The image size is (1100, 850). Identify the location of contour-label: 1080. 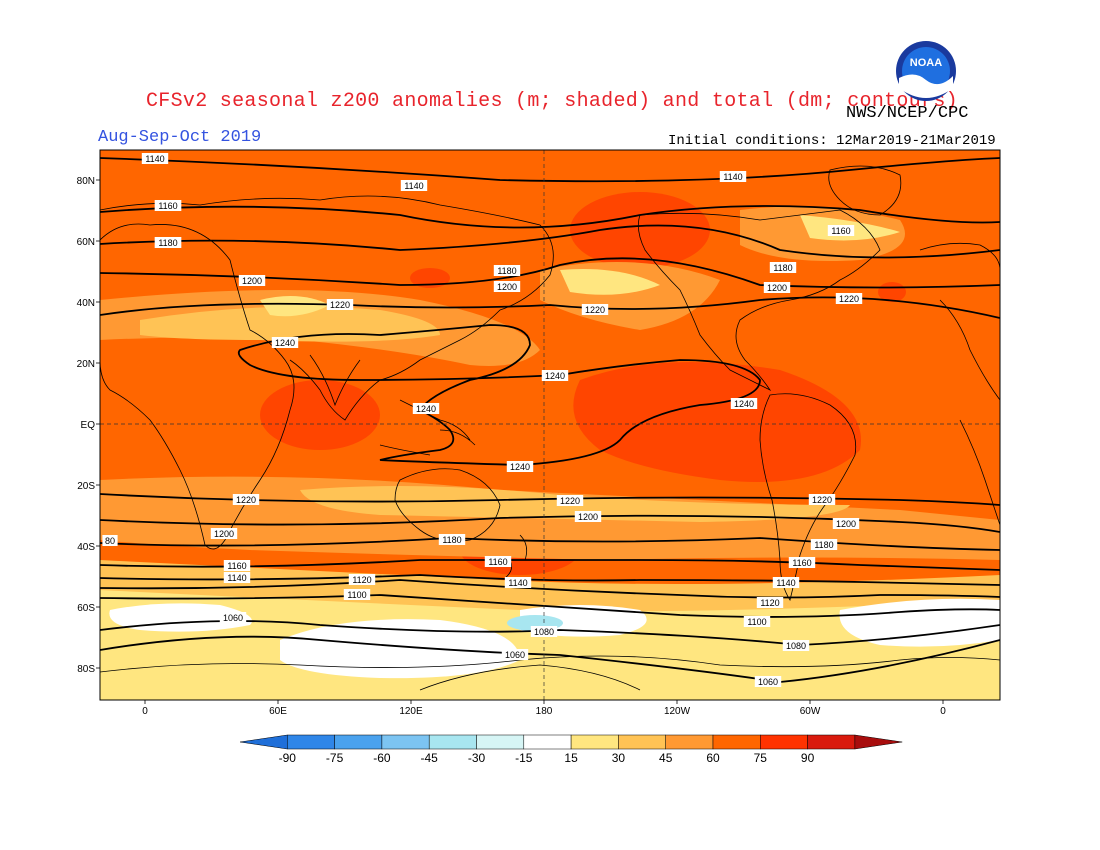
(544, 632).